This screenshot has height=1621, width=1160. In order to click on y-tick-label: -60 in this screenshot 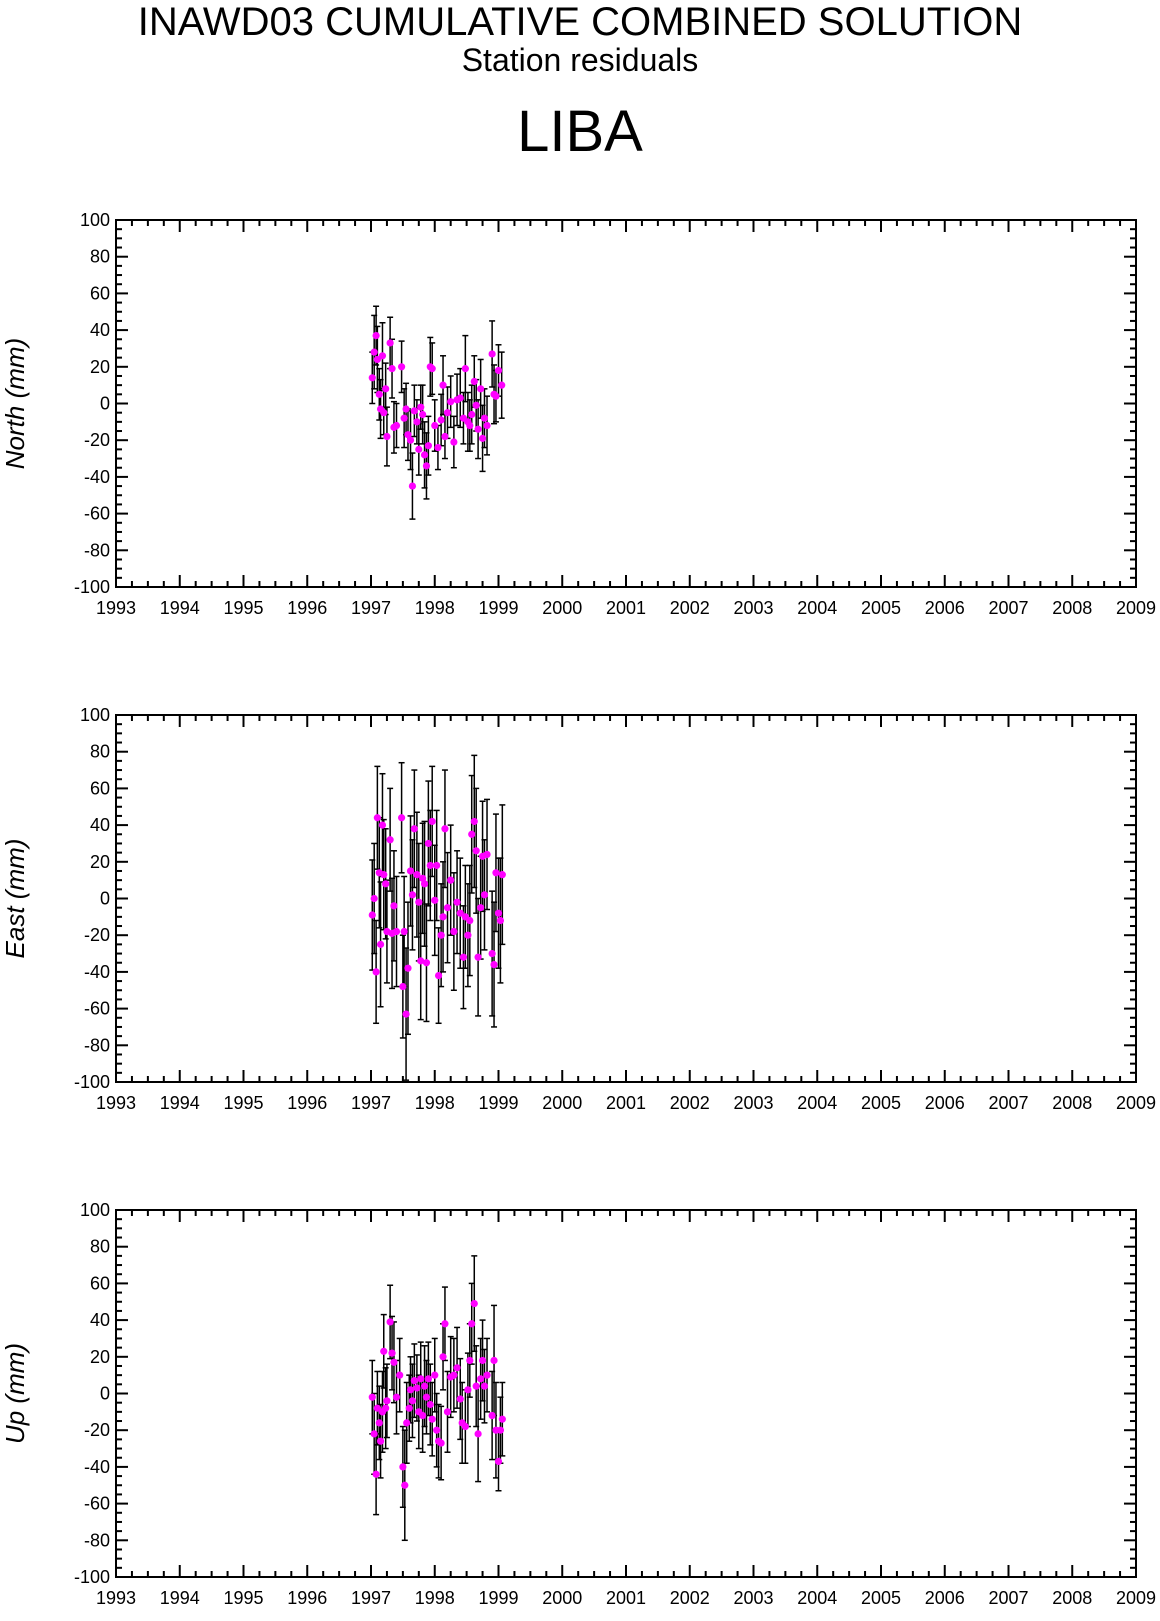, I will do `click(97, 1009)`.